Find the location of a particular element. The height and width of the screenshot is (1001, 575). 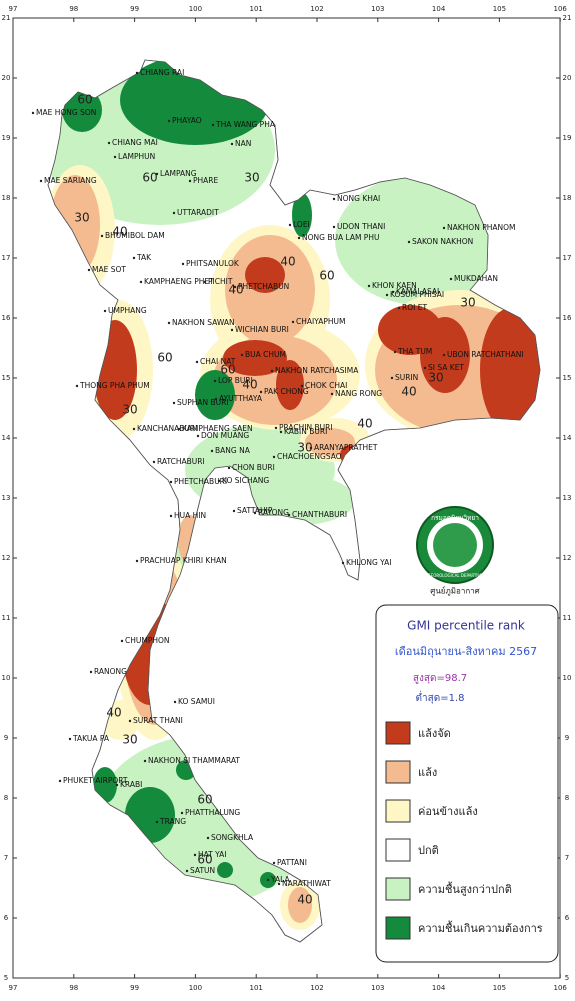

station-label: KO SICHANG is located at coordinates (245, 480).